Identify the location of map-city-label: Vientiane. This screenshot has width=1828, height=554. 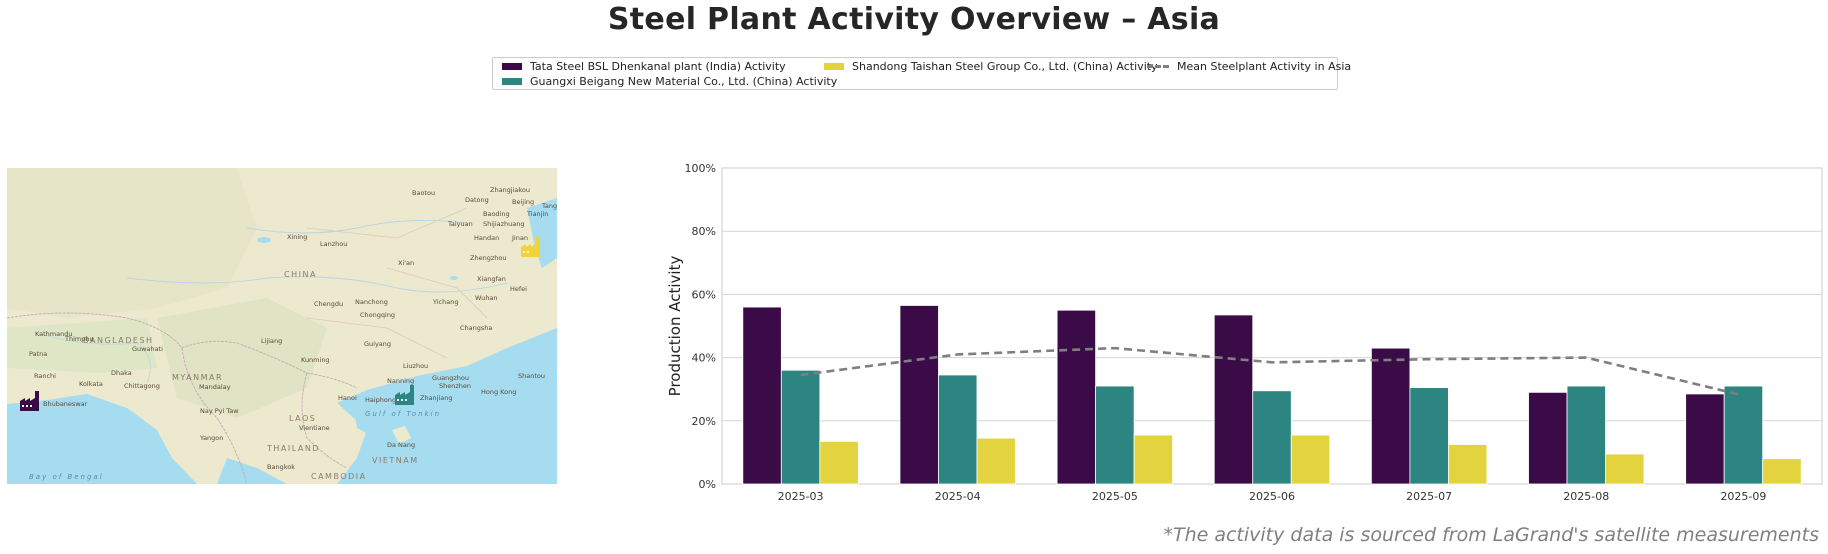
(314, 428).